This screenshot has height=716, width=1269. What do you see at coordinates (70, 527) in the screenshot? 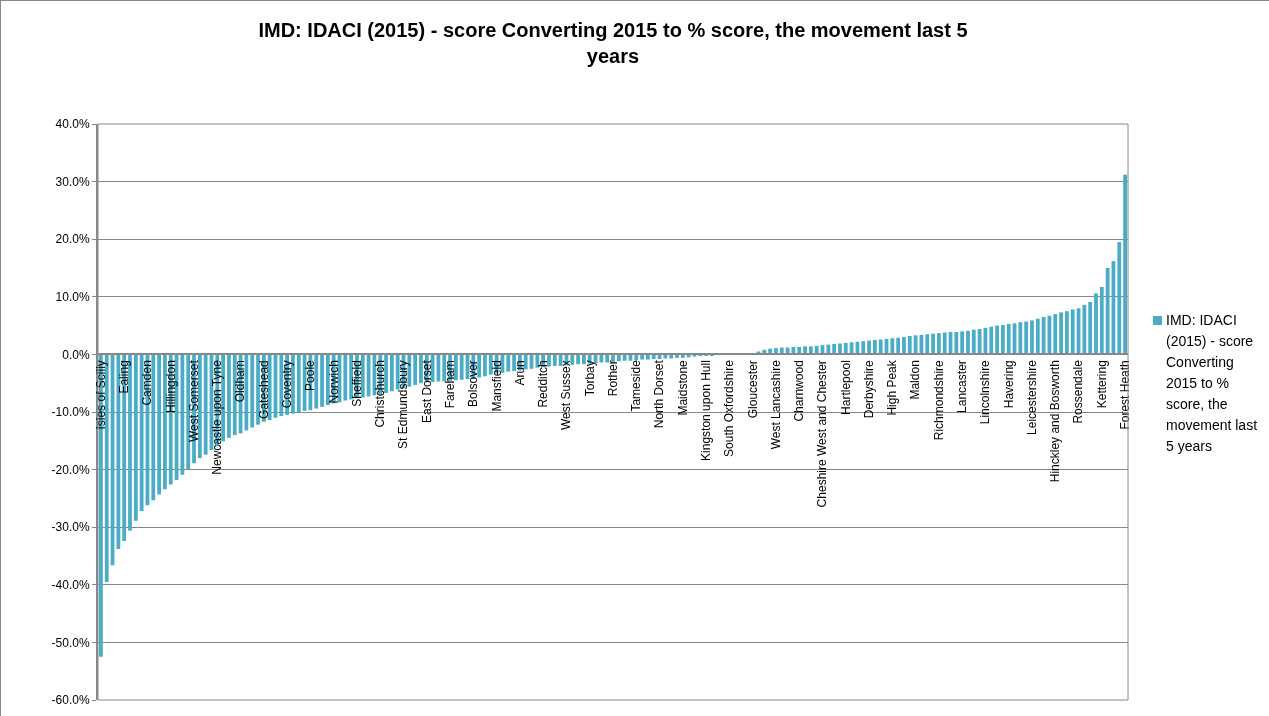
I see `y-tick-label: -30.0%` at bounding box center [70, 527].